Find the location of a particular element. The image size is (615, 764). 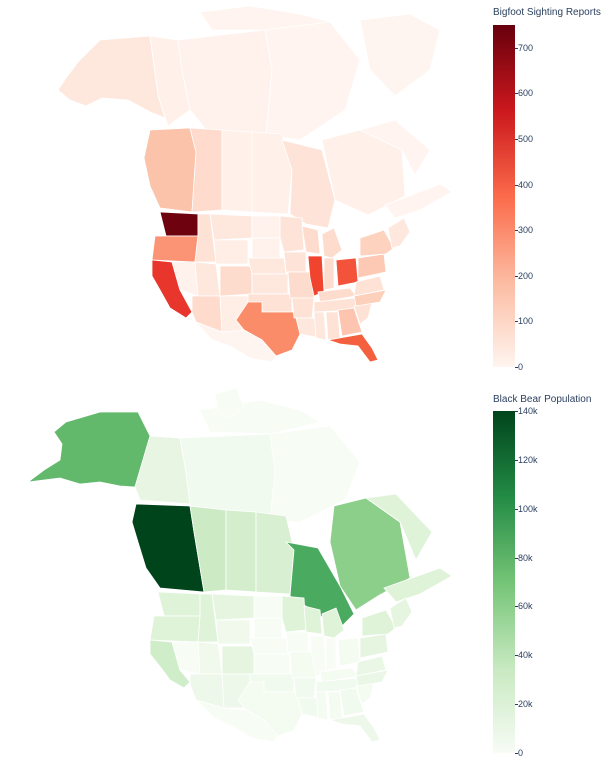

bigfoot-colorbar-tick-label: 200 is located at coordinates (526, 275).